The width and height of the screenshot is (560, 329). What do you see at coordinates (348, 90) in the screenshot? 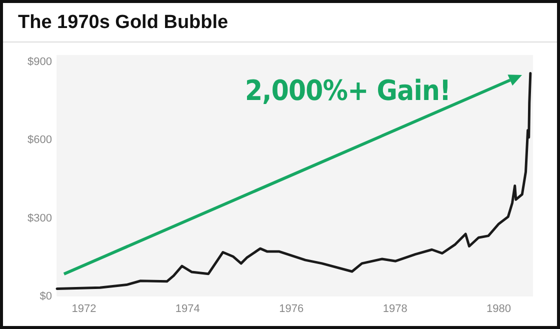
I see `annotation: 2,000%+ Gain!` at bounding box center [348, 90].